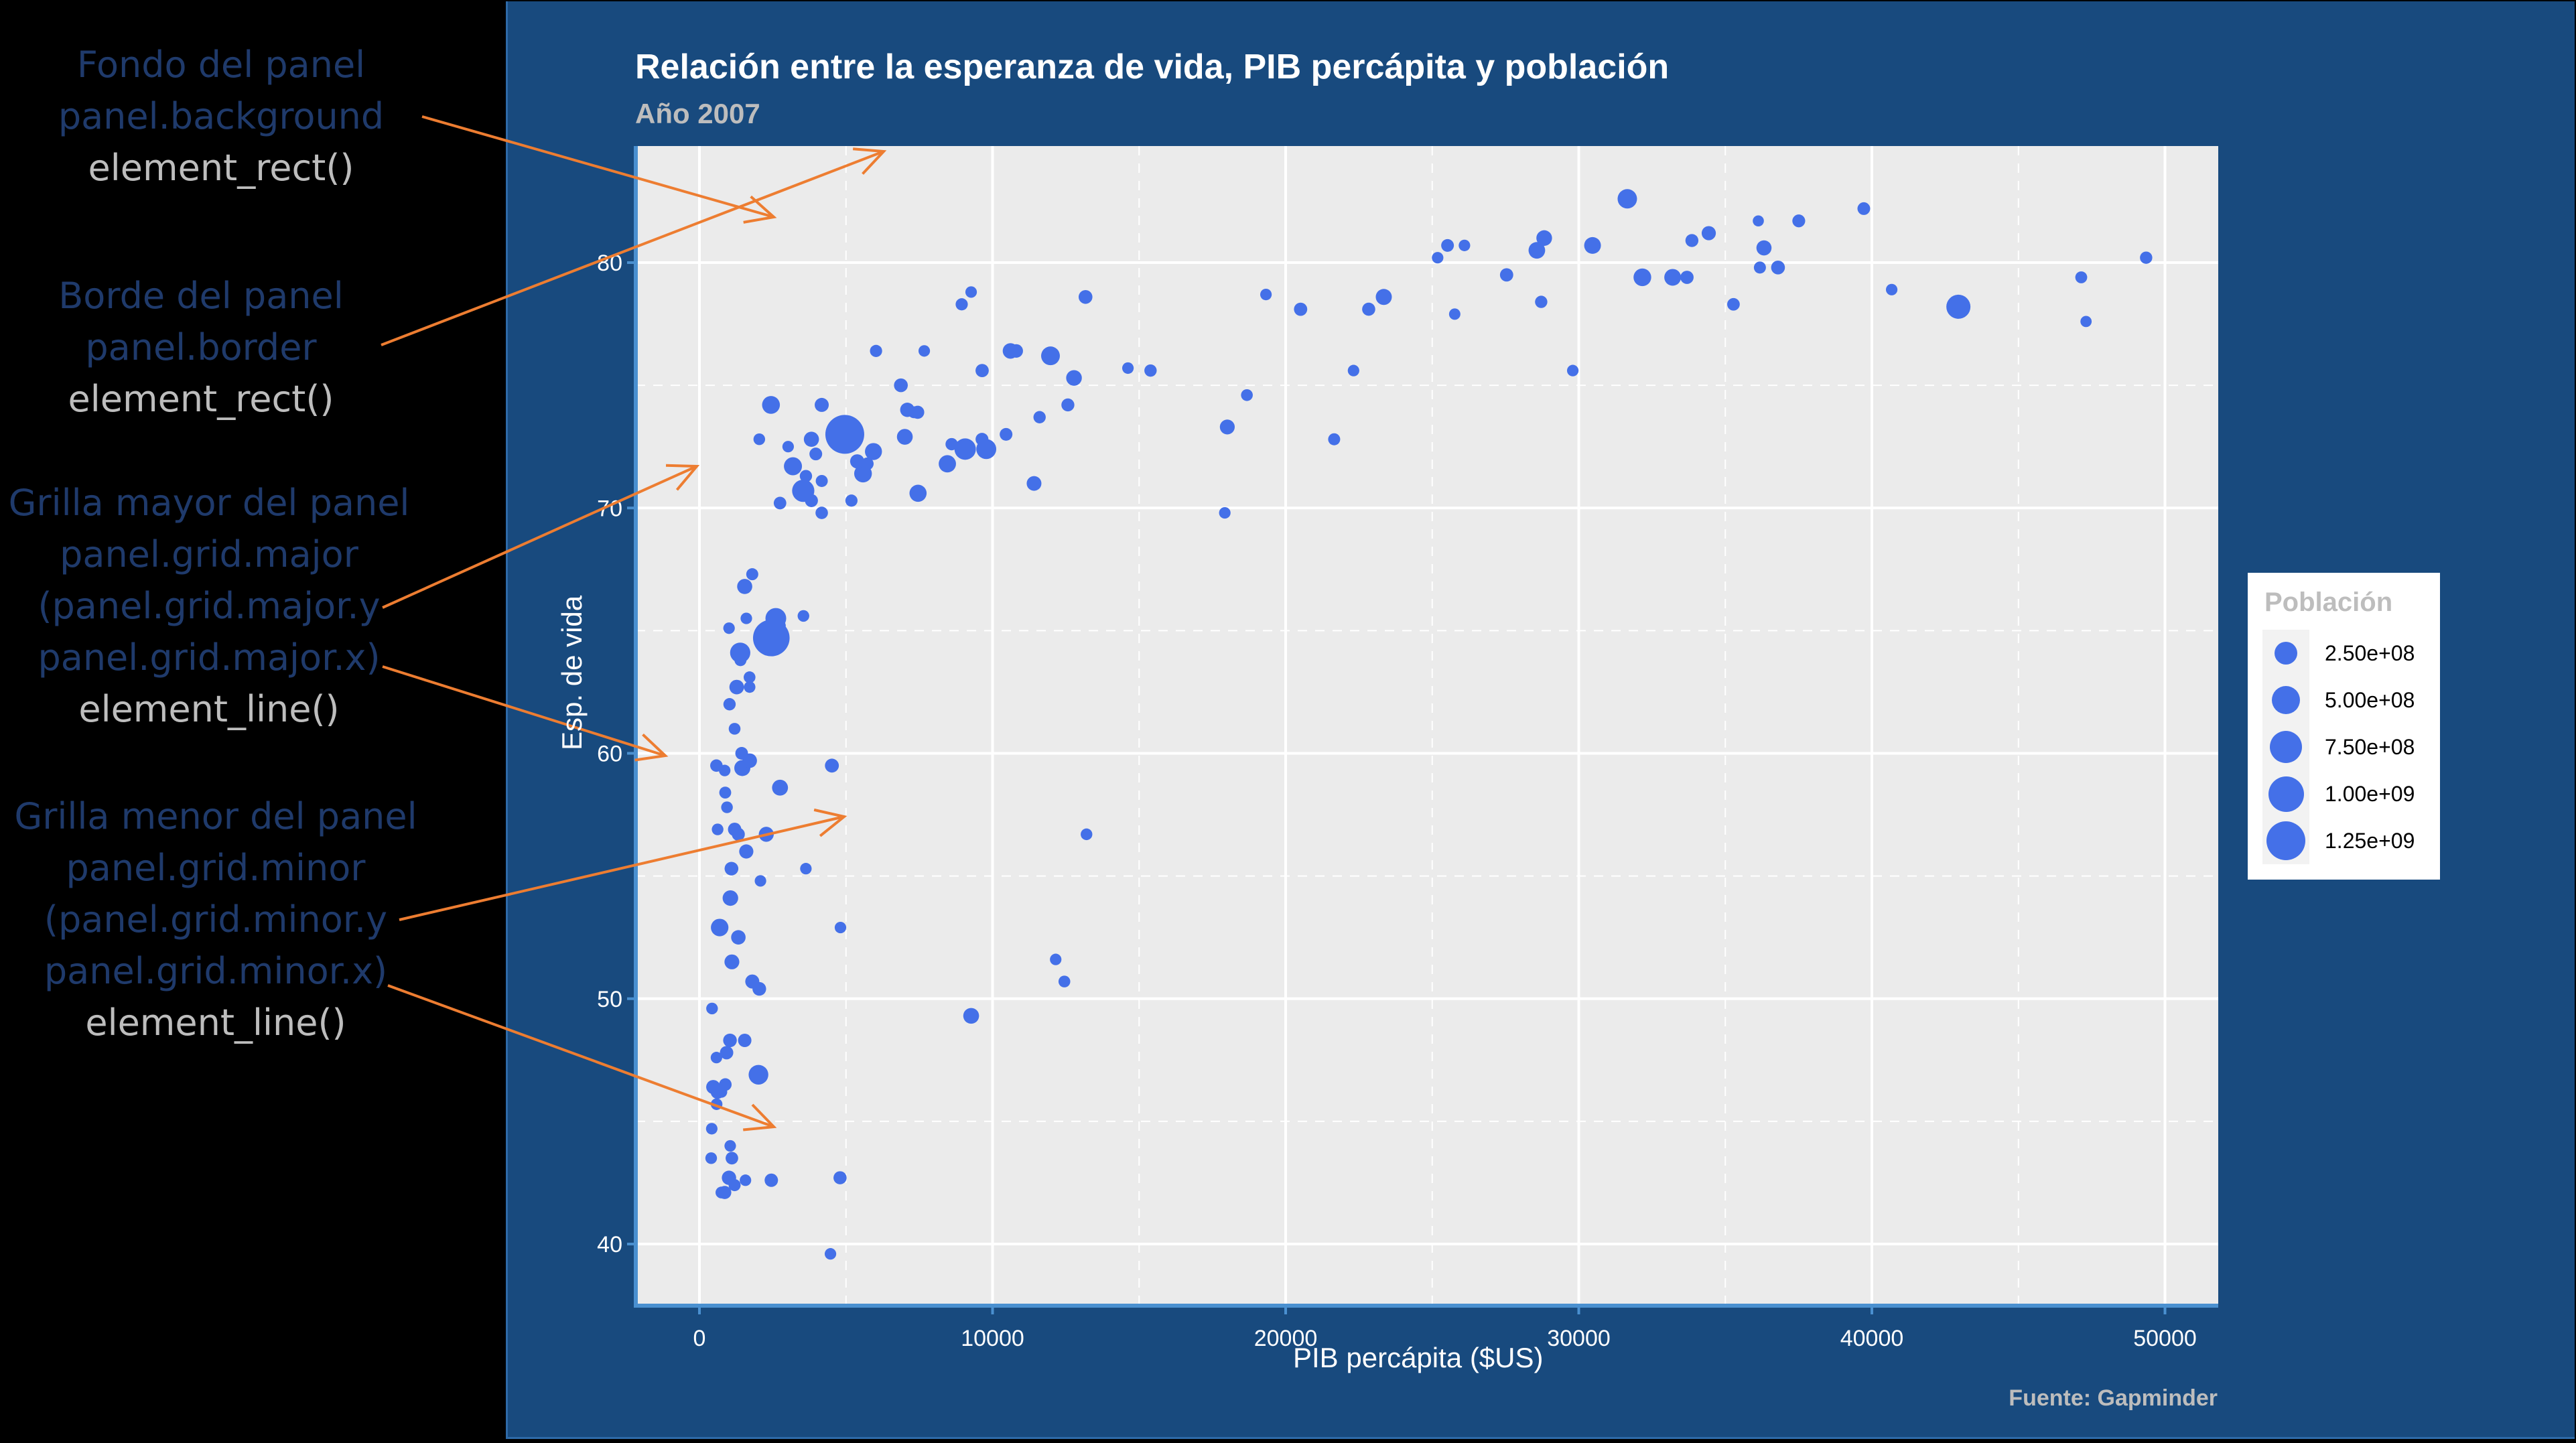  Describe the element at coordinates (1419, 1357) in the screenshot. I see `x-axis-label: PIB percápita ($US)` at that location.